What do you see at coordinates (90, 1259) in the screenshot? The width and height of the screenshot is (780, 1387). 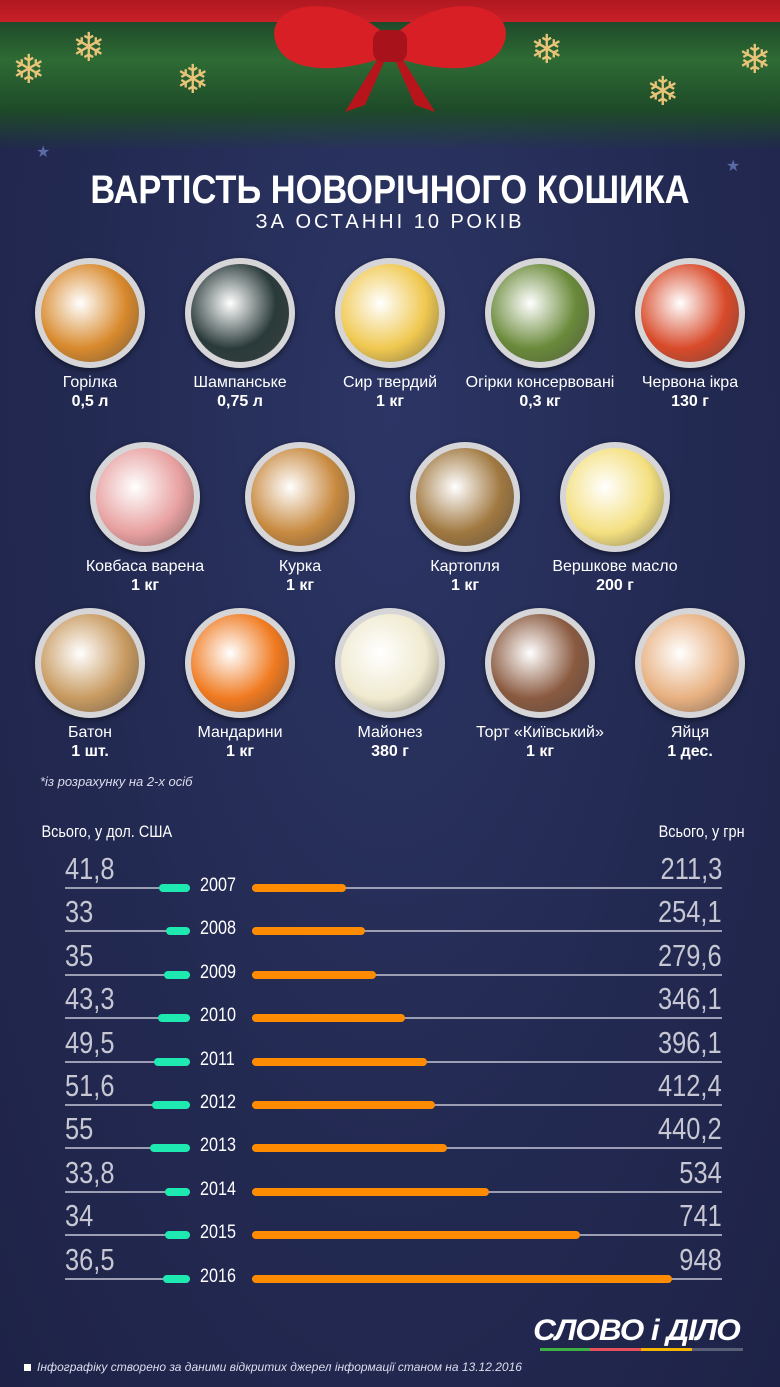 I see `usd-value: 36,5` at bounding box center [90, 1259].